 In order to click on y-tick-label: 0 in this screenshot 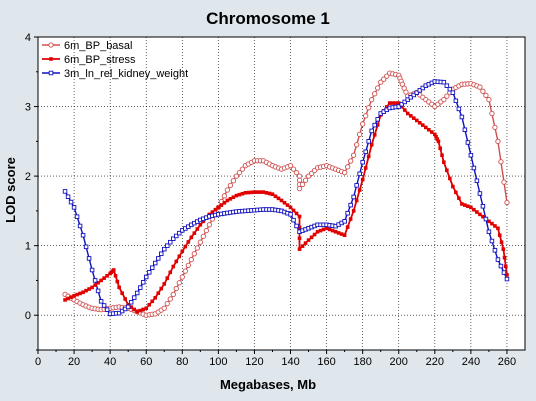, I will do `click(28, 316)`.